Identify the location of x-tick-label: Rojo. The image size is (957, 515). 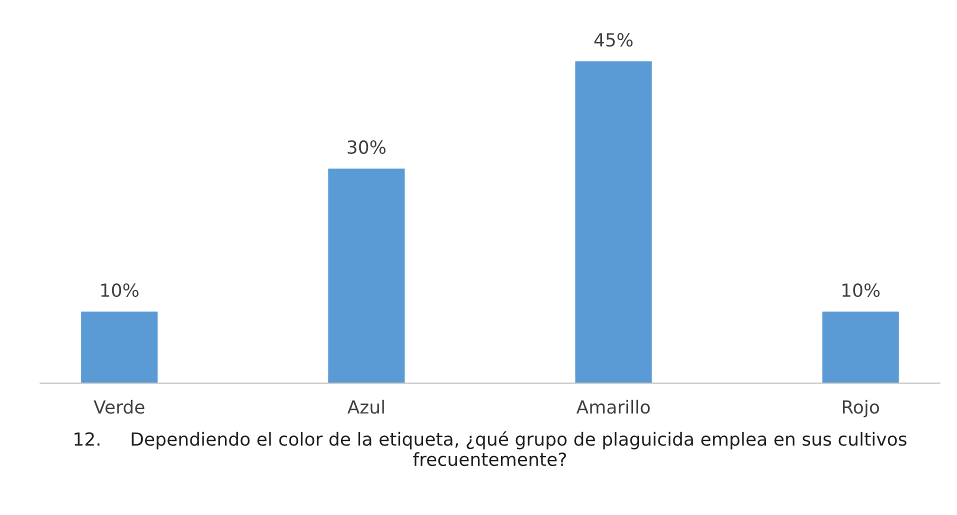
(861, 409).